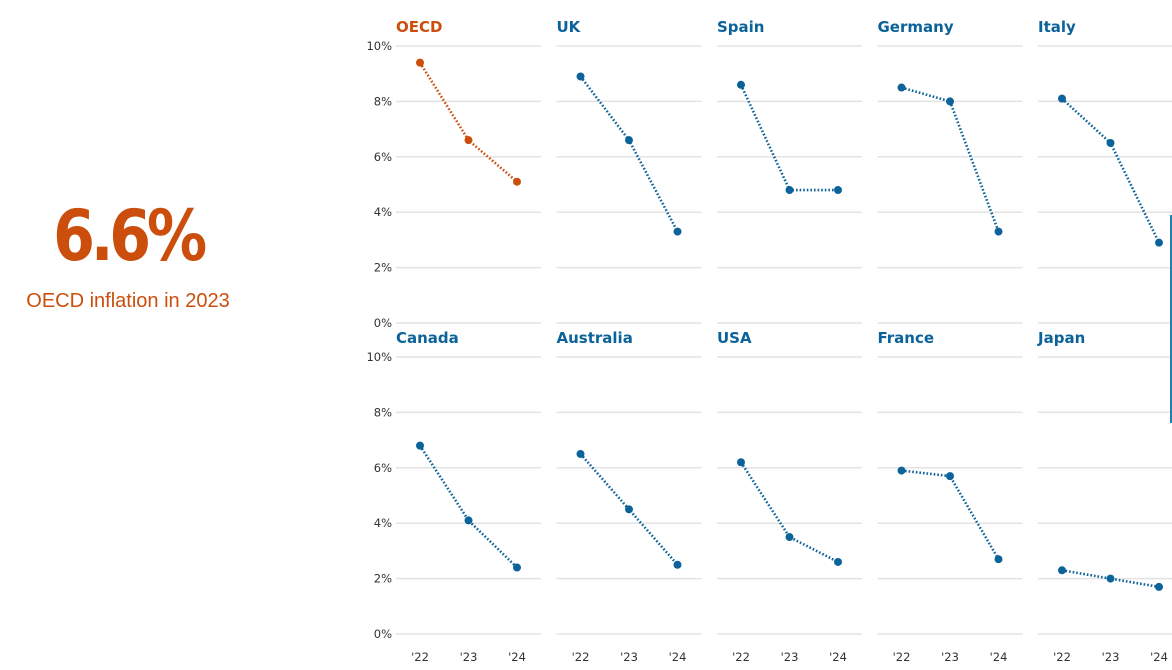 Image resolution: width=1172 pixels, height=670 pixels. What do you see at coordinates (906, 338) in the screenshot?
I see `panel-title: France` at bounding box center [906, 338].